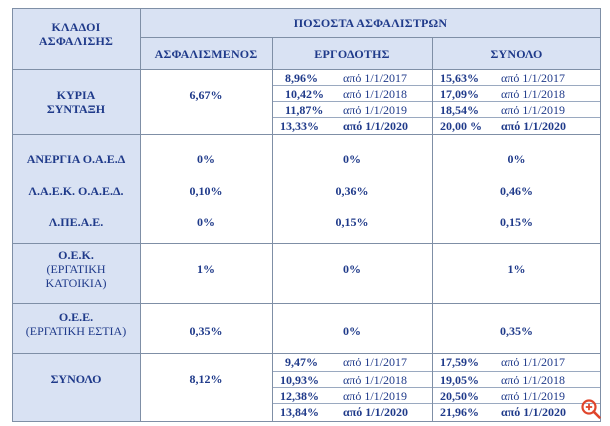  Describe the element at coordinates (533, 110) in the screenshot. I see `main-pension-total-date: από 1/1/2019` at that location.